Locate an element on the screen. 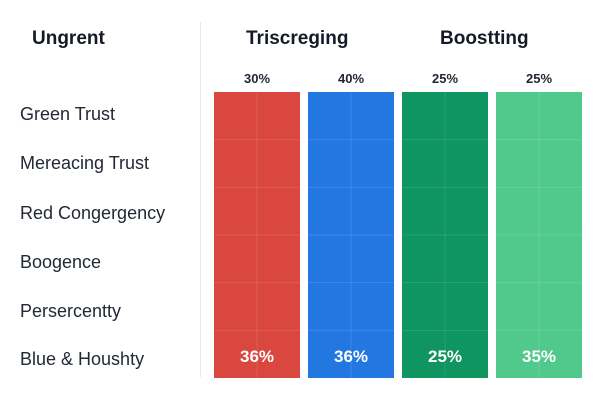 The height and width of the screenshot is (400, 600). row-label: Blue & Houshty is located at coordinates (82, 359).